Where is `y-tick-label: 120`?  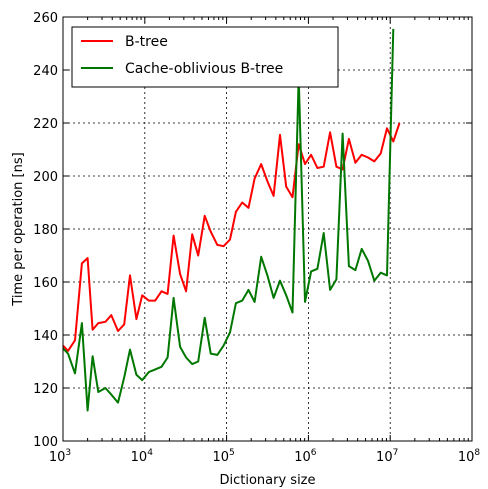 y-tick-label: 120 is located at coordinates (45, 389).